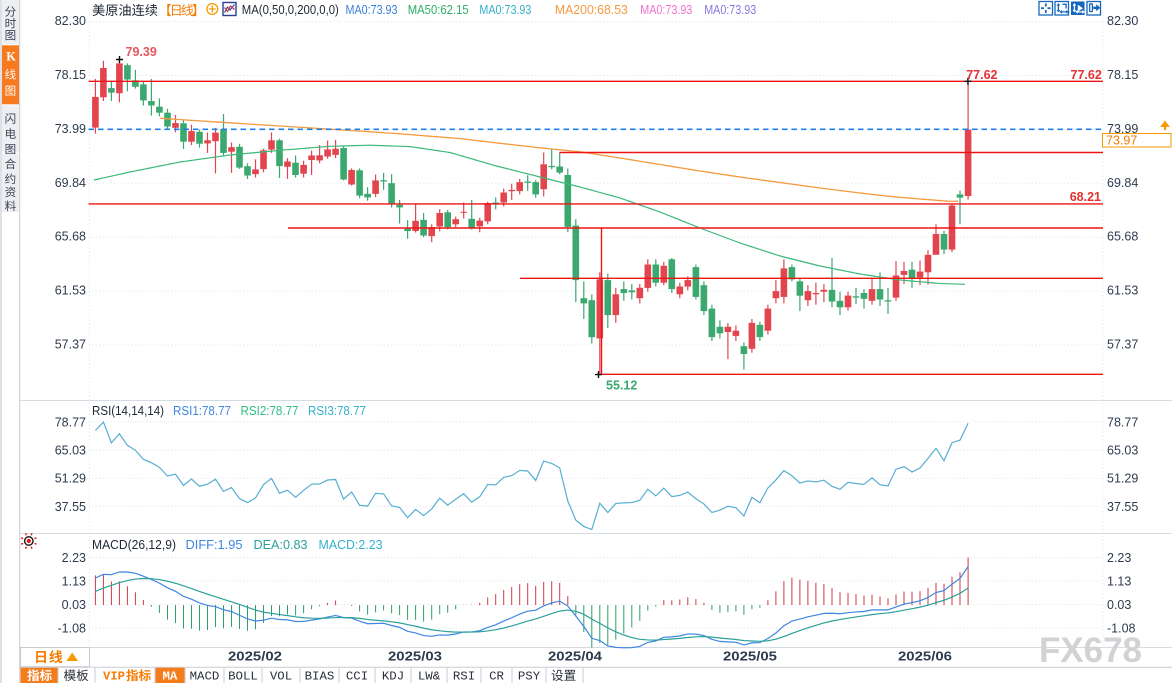  What do you see at coordinates (281, 544) in the screenshot?
I see `svg-text: DEA:0.83` at bounding box center [281, 544].